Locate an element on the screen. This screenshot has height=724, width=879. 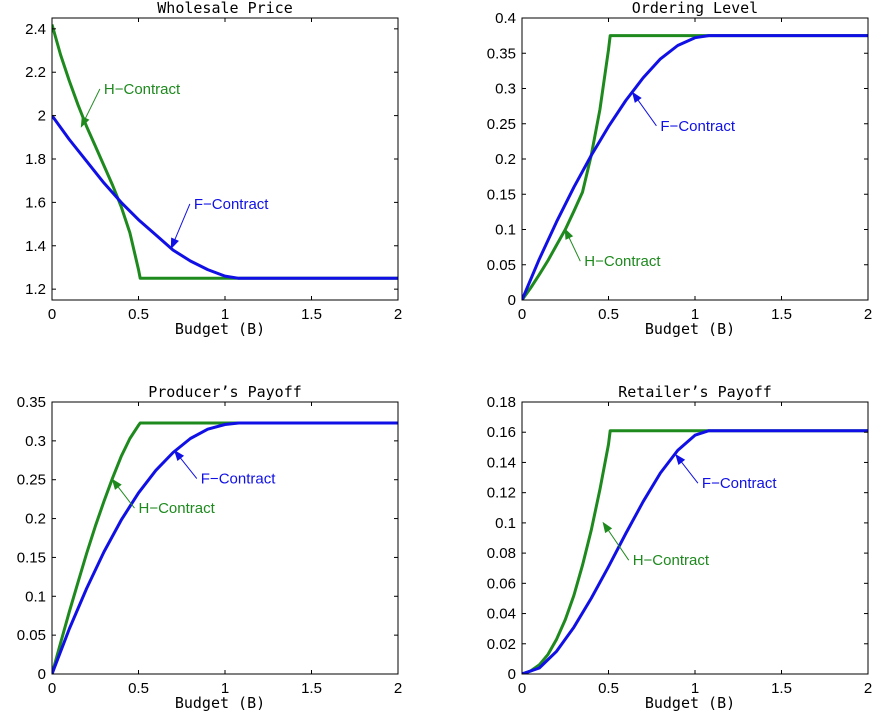
producers-payoff-ytick-label: 0 is located at coordinates (42, 674).